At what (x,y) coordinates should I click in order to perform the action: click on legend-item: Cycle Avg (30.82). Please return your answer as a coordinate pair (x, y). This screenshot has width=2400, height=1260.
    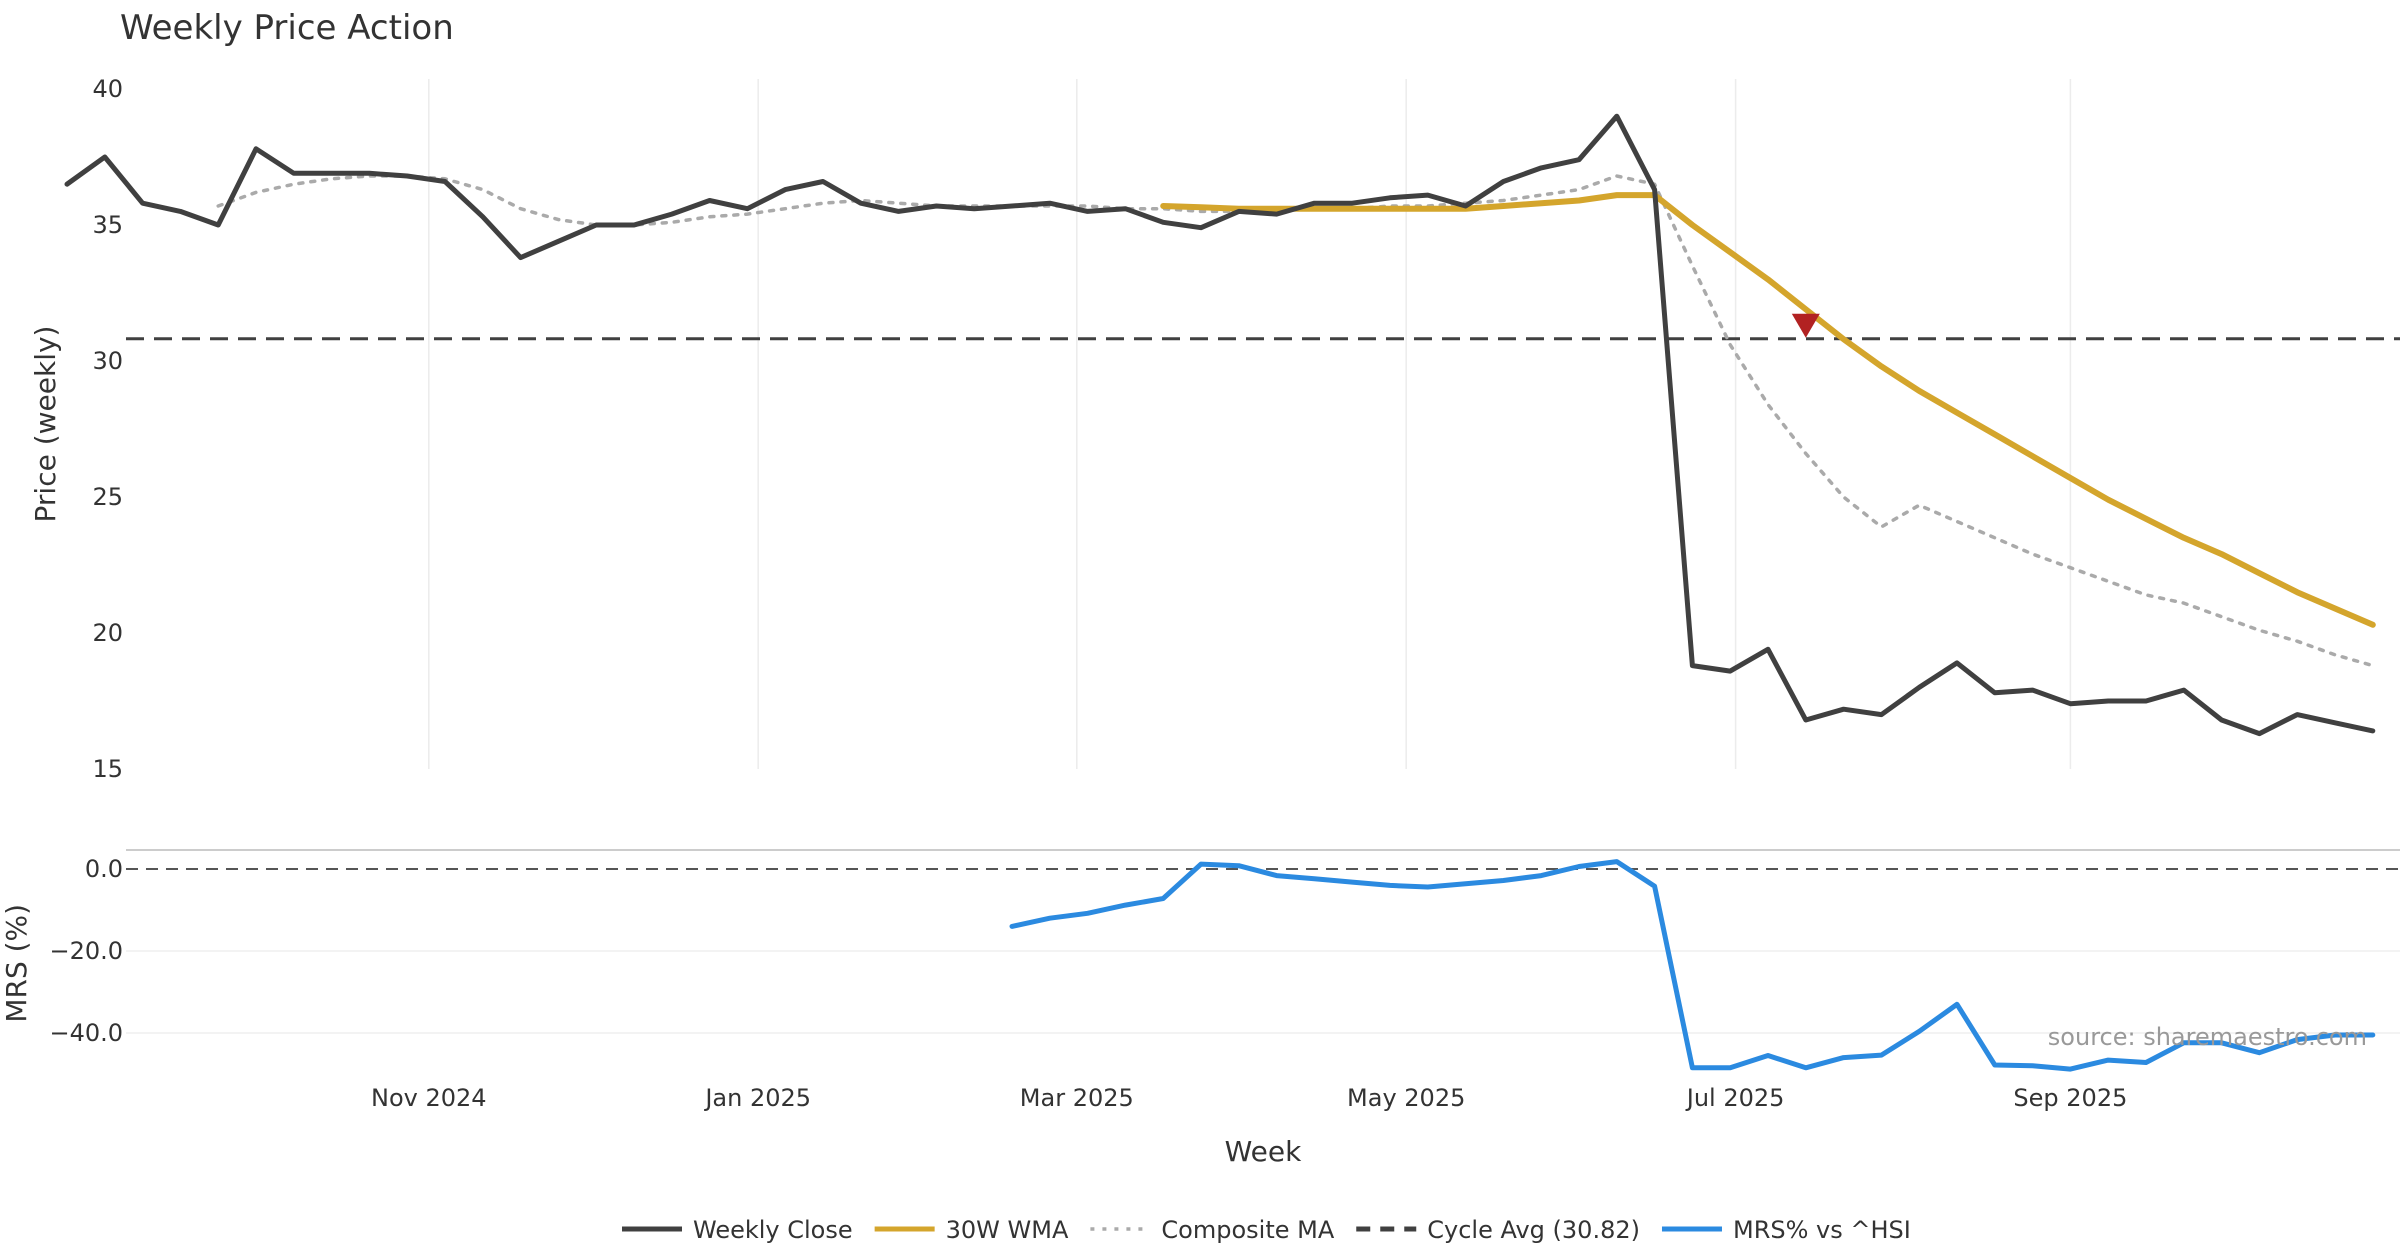
    Looking at the image, I should click on (1498, 1230).